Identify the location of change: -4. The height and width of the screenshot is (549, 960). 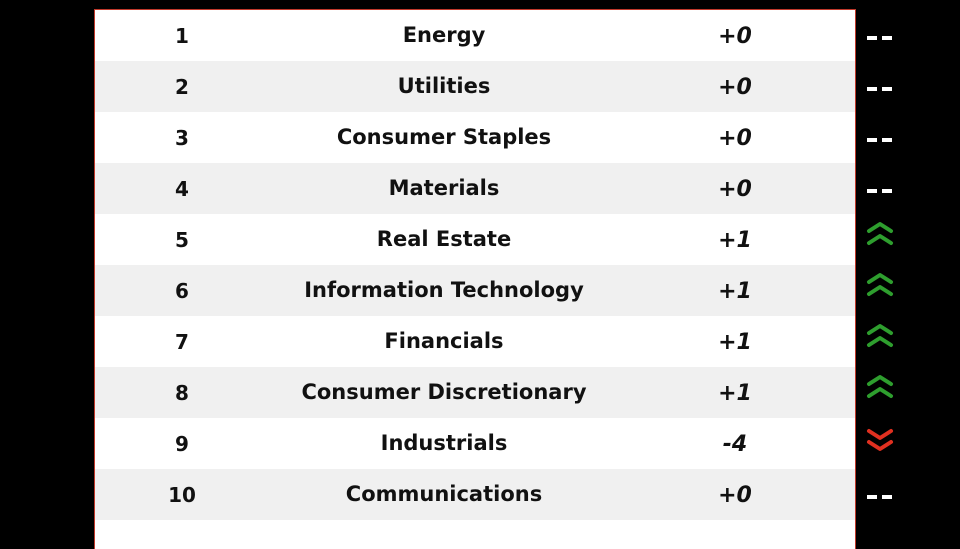
(735, 444).